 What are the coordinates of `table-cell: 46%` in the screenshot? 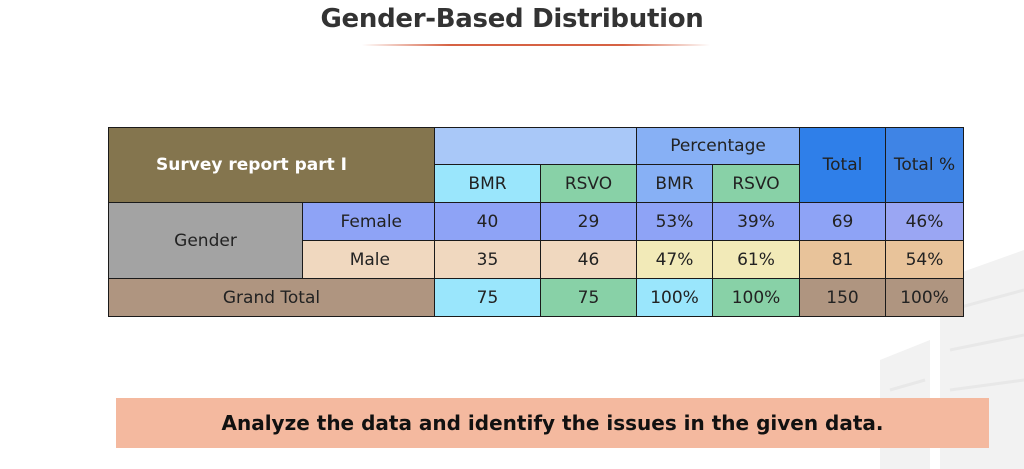 It's located at (925, 221).